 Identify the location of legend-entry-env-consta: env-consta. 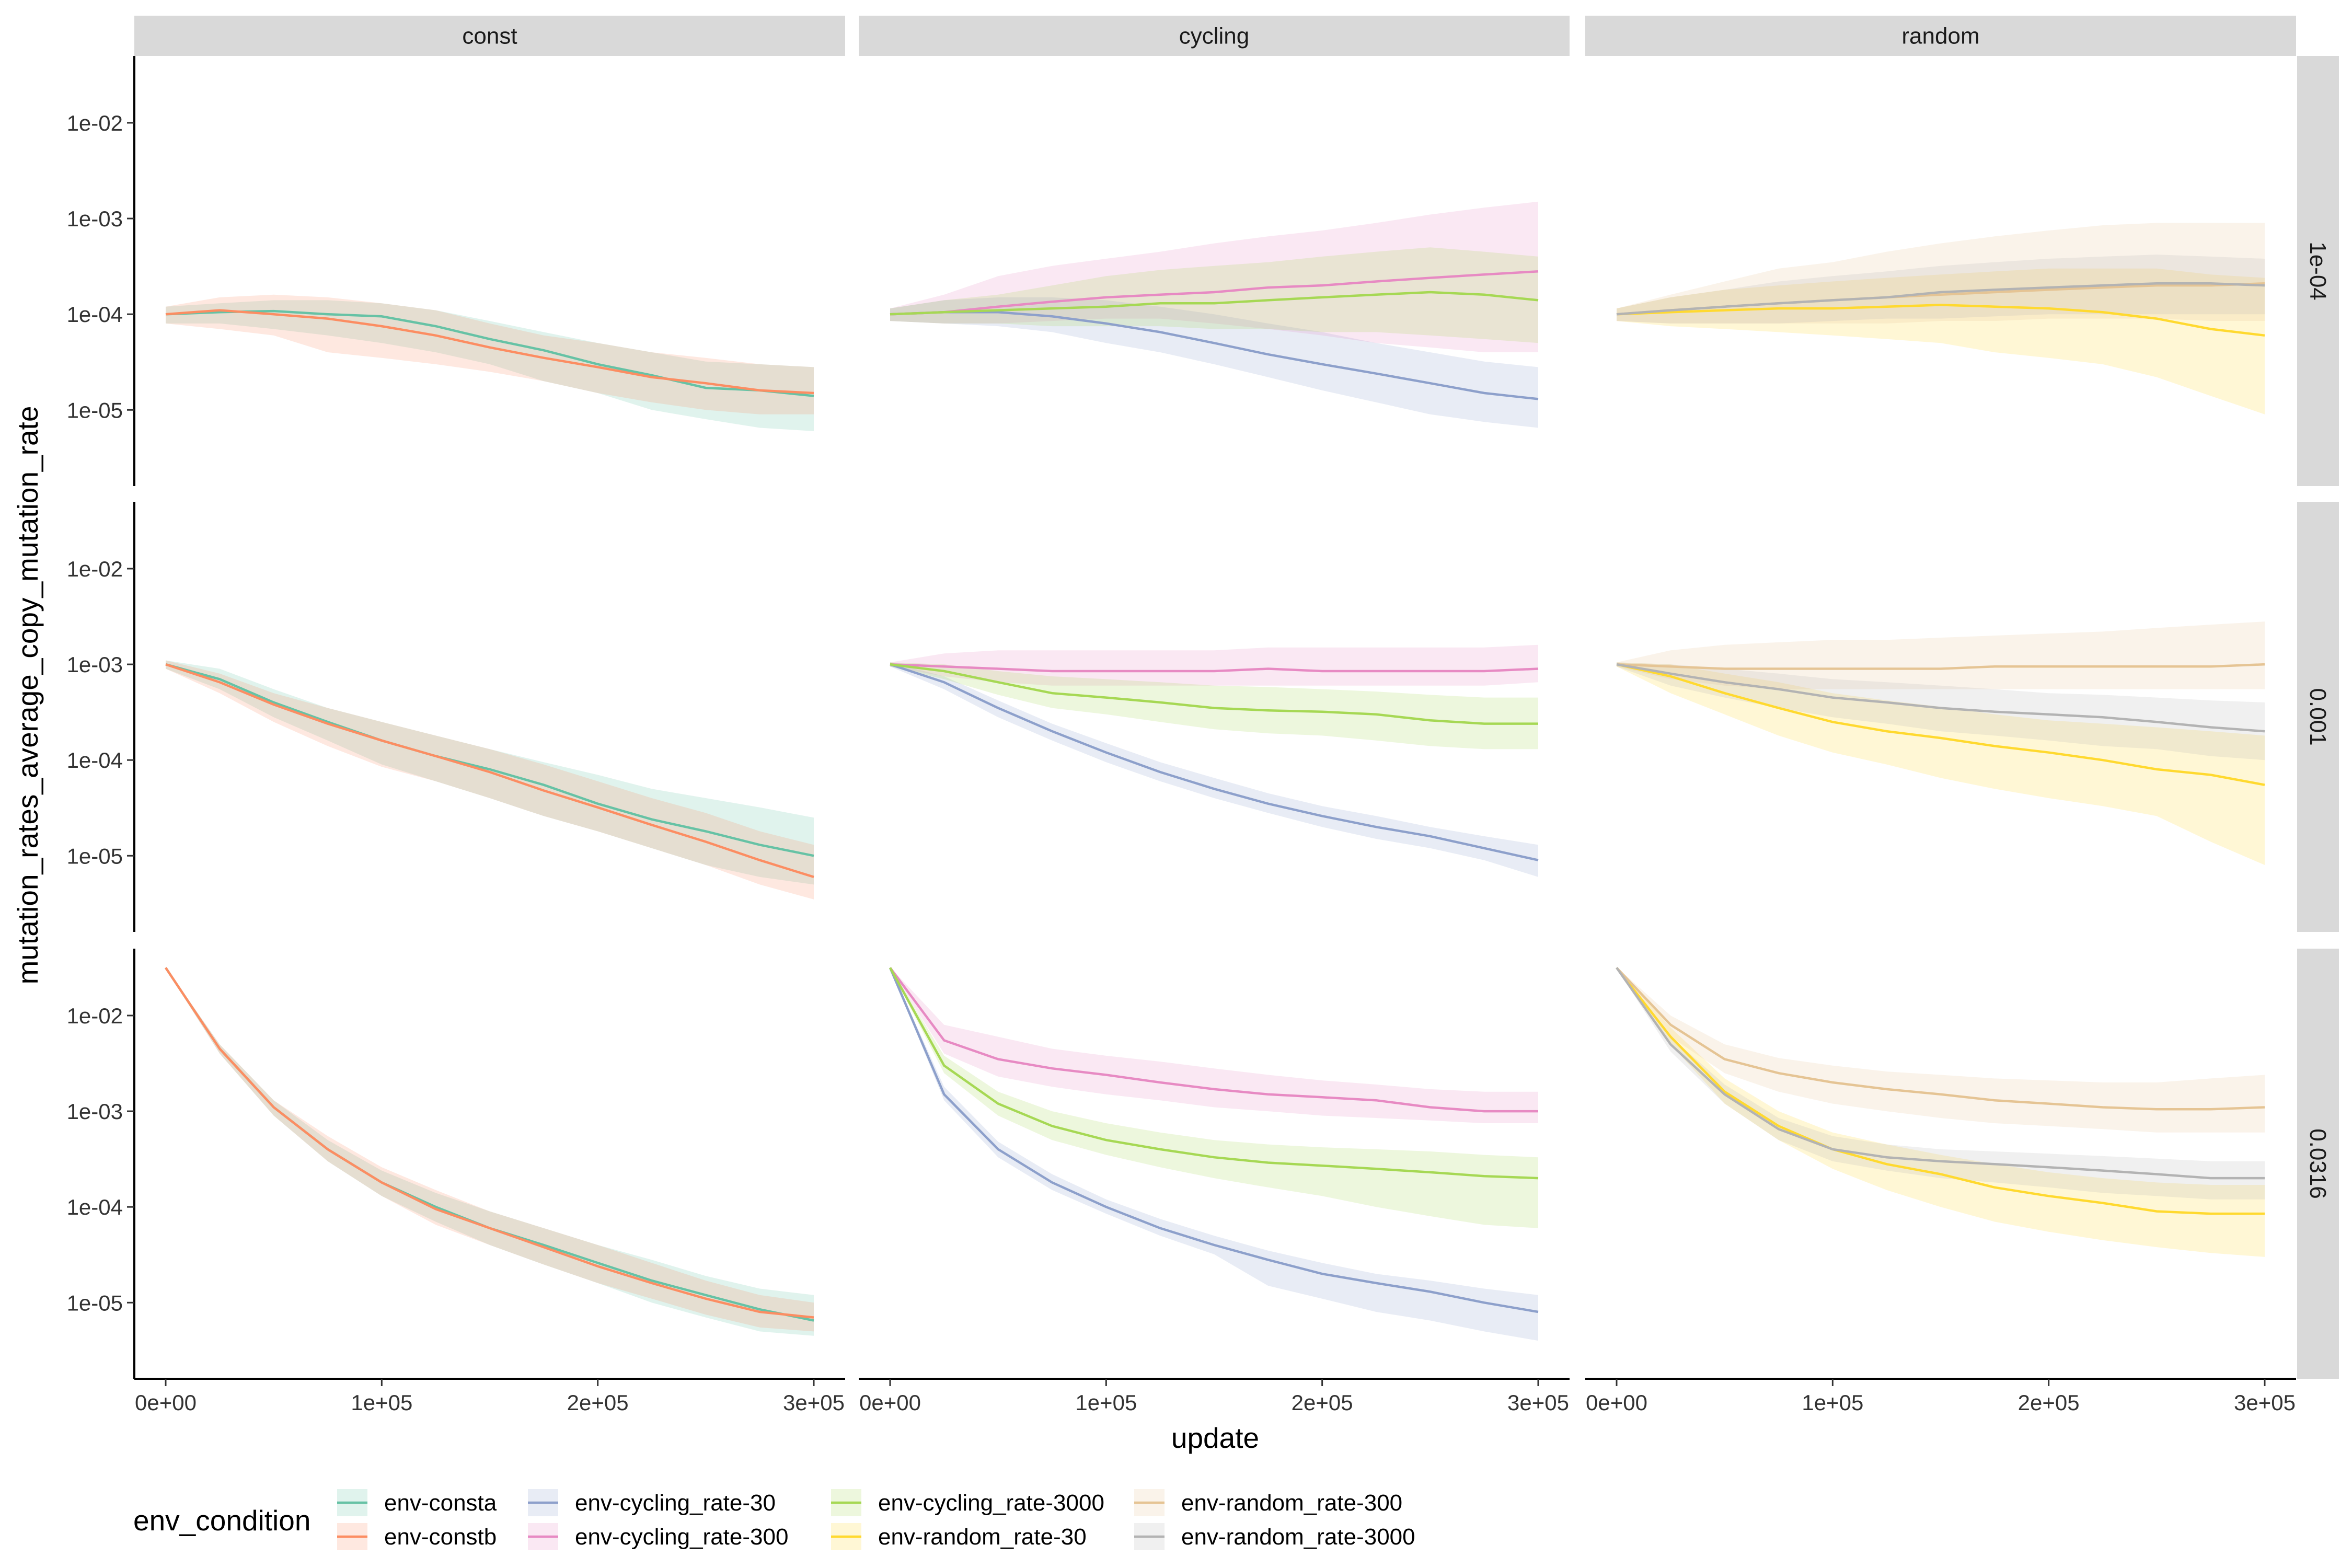
(417, 1502).